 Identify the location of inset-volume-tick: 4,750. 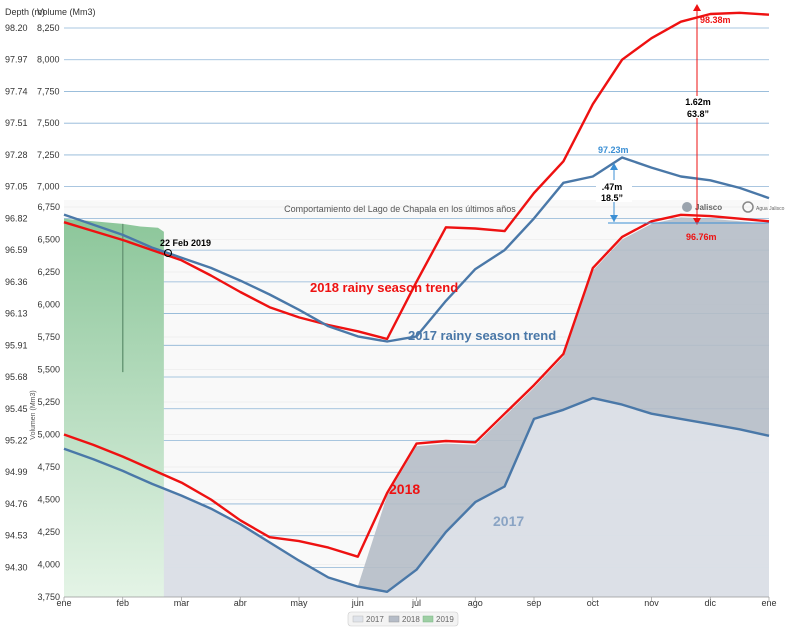
(48, 467).